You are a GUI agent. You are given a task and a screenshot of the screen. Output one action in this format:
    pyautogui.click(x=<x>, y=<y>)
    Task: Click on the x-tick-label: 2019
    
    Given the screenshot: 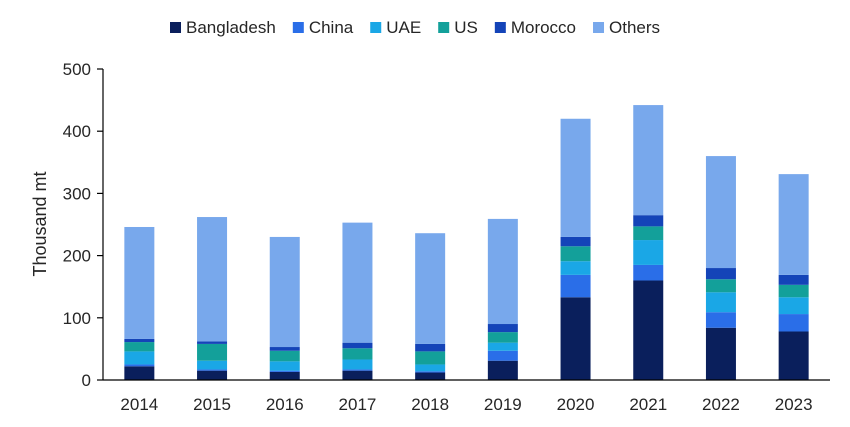 What is the action you would take?
    pyautogui.click(x=503, y=404)
    